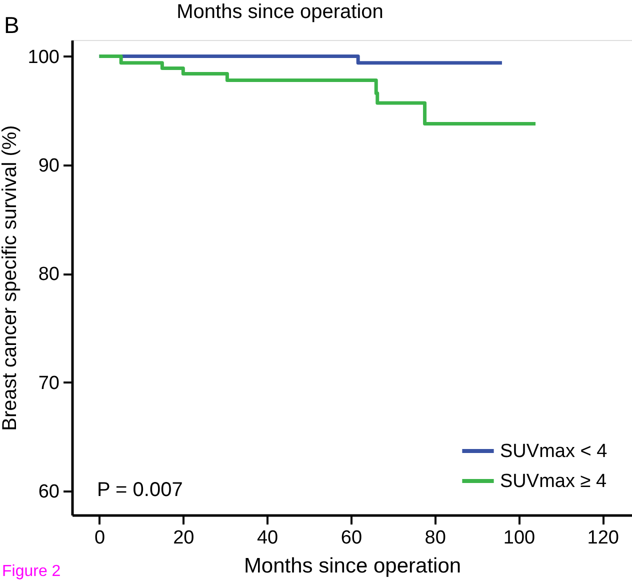 This screenshot has width=632, height=584. What do you see at coordinates (519, 538) in the screenshot?
I see `x-tick-label: 100` at bounding box center [519, 538].